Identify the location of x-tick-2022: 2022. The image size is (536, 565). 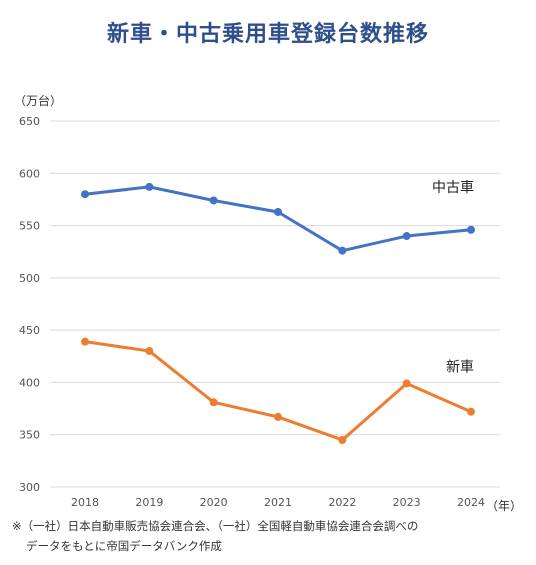
(342, 502).